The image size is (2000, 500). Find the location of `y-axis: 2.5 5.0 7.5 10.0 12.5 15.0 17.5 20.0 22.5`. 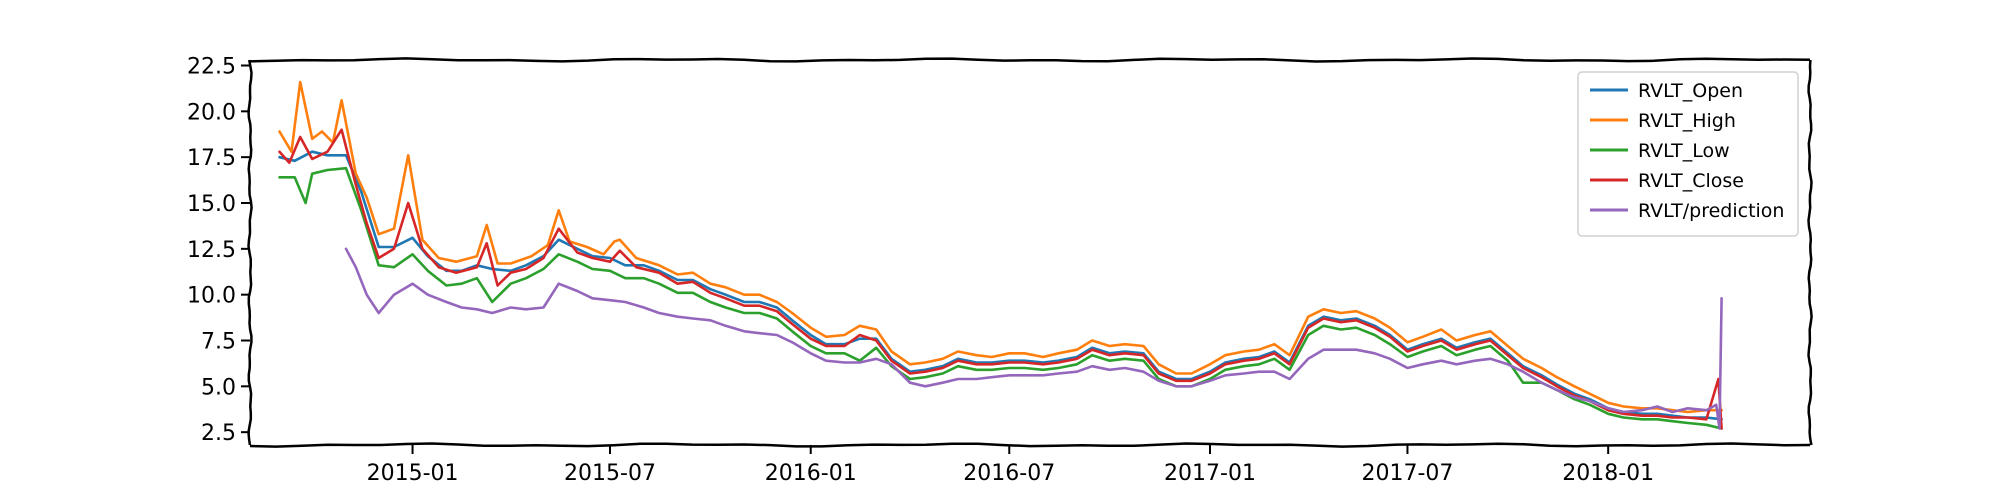

y-axis: 2.5 5.0 7.5 10.0 12.5 15.0 17.5 20.0 22.5 is located at coordinates (218, 250).